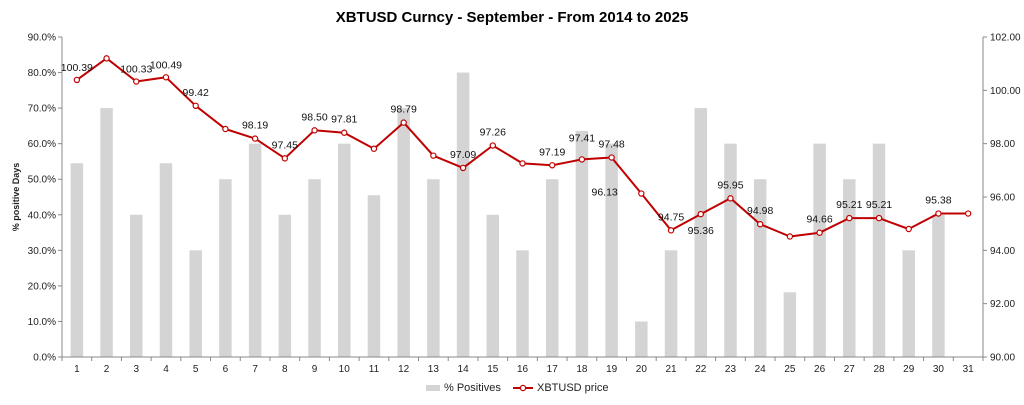  Describe the element at coordinates (42, 144) in the screenshot. I see `left-tick-label: 60.0%` at that location.